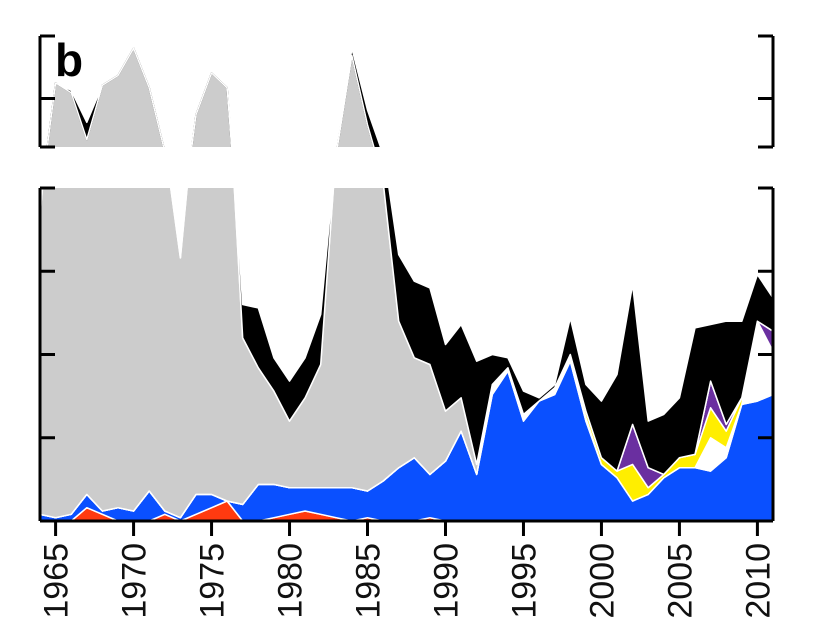 The height and width of the screenshot is (643, 833). I want to click on x-tick-label: 1965, so click(57, 581).